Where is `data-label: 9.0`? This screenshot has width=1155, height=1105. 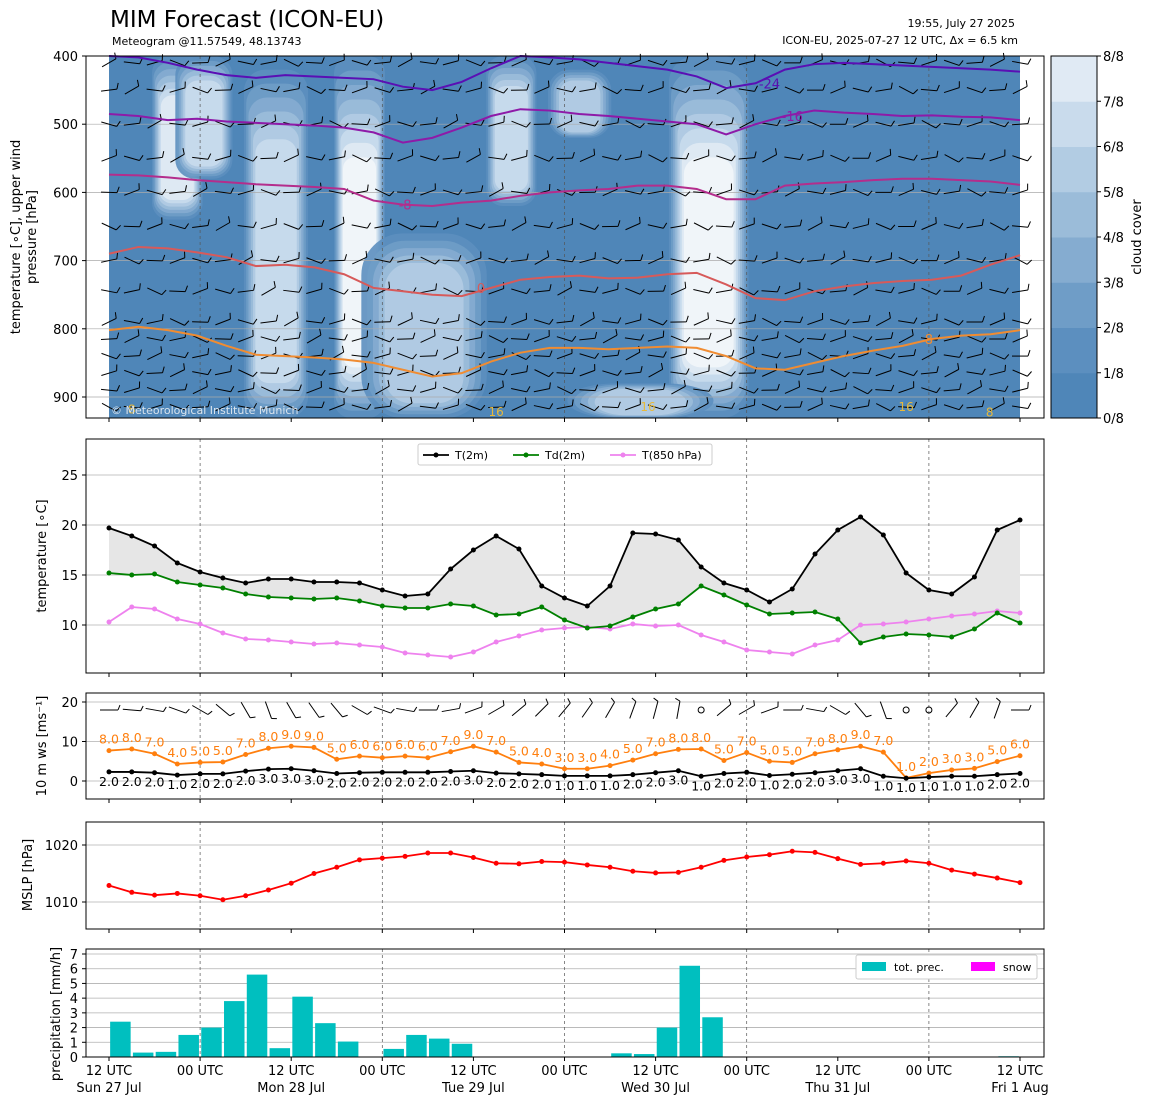 data-label: 9.0 is located at coordinates (473, 734).